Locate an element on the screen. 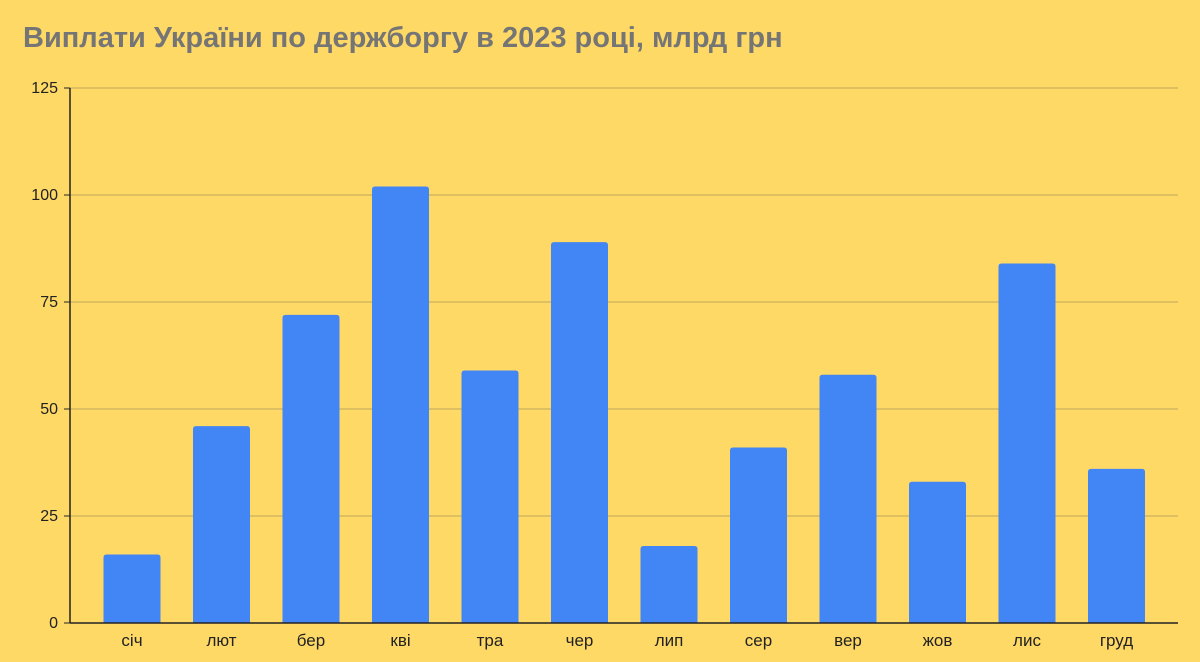 The height and width of the screenshot is (662, 1200). bar-січ is located at coordinates (132, 588).